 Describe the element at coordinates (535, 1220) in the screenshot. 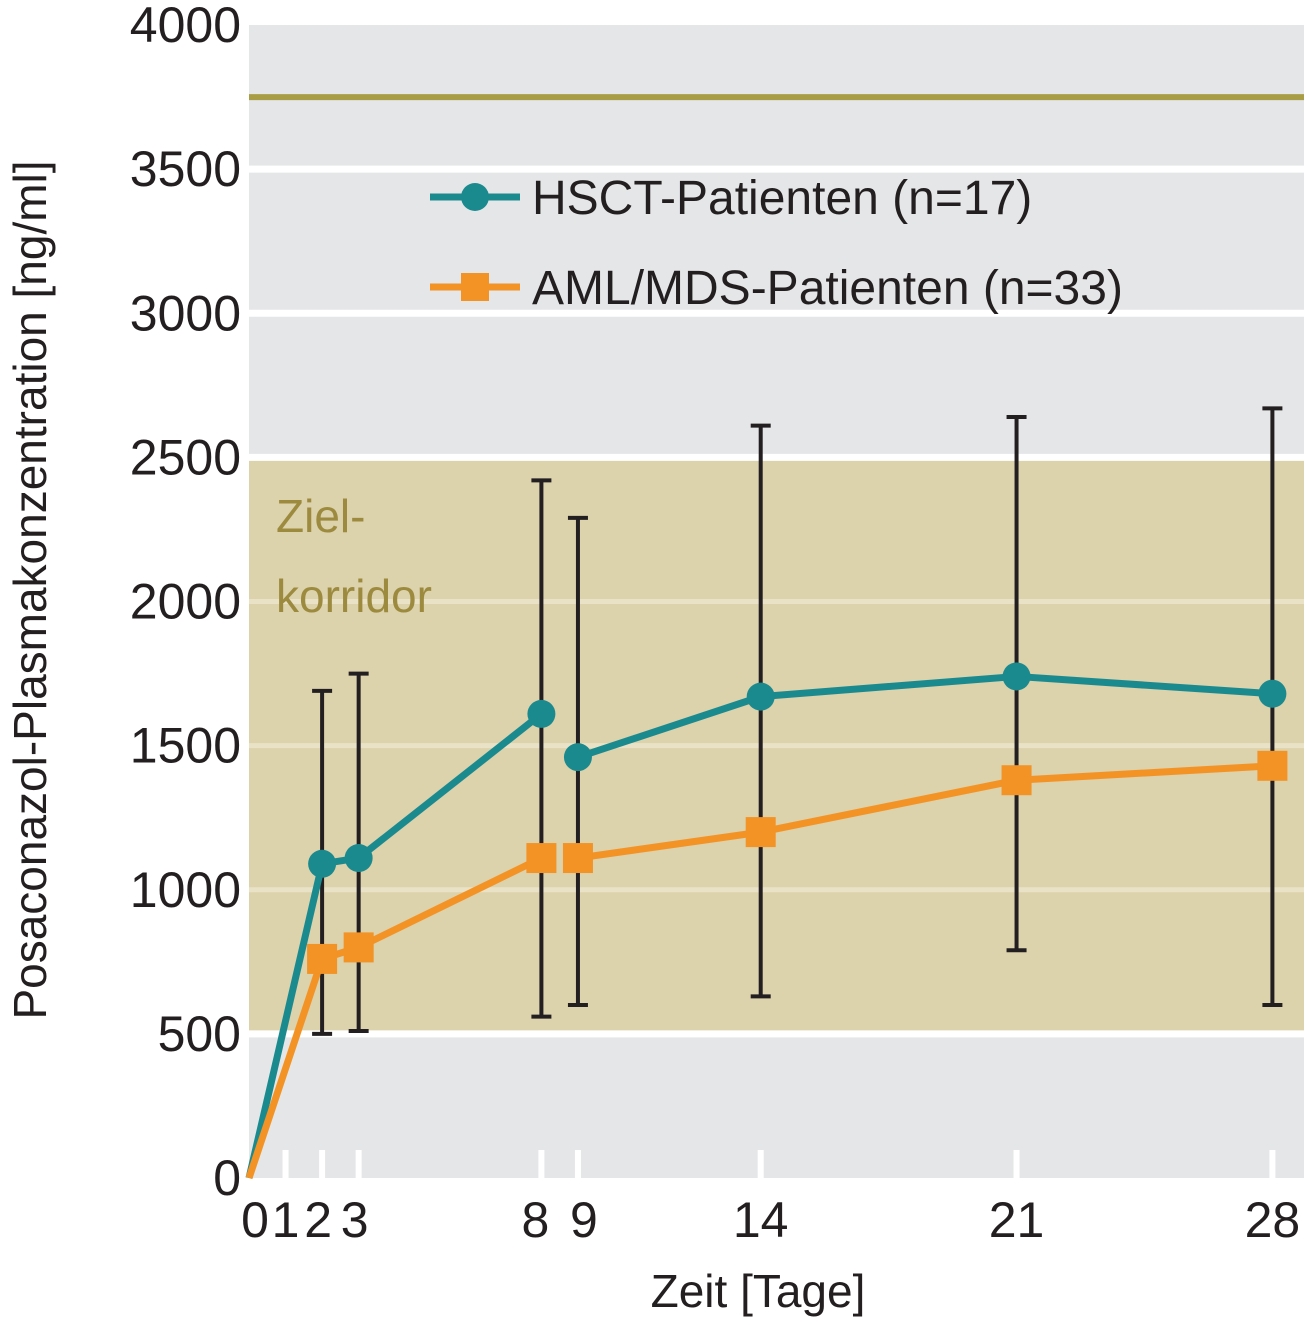

I see `x-tick-label: 8` at that location.